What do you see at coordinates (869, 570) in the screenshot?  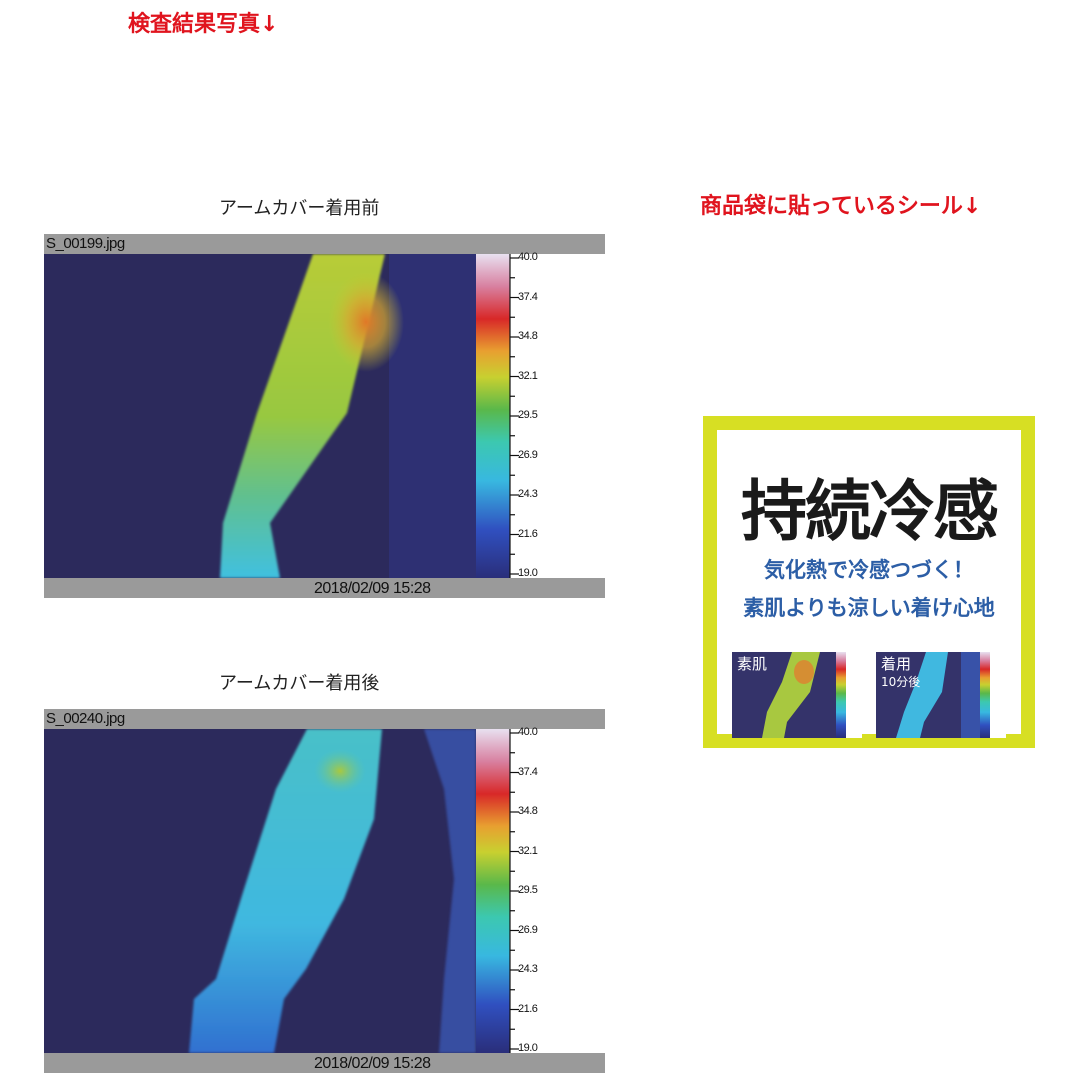 I see `sticker-line-1: 気化熱で冷感つづく！` at bounding box center [869, 570].